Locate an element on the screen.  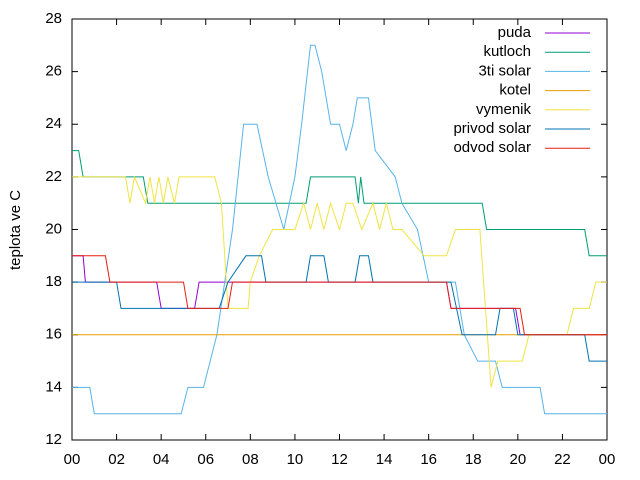
y-tick-label: 14 is located at coordinates (53, 386).